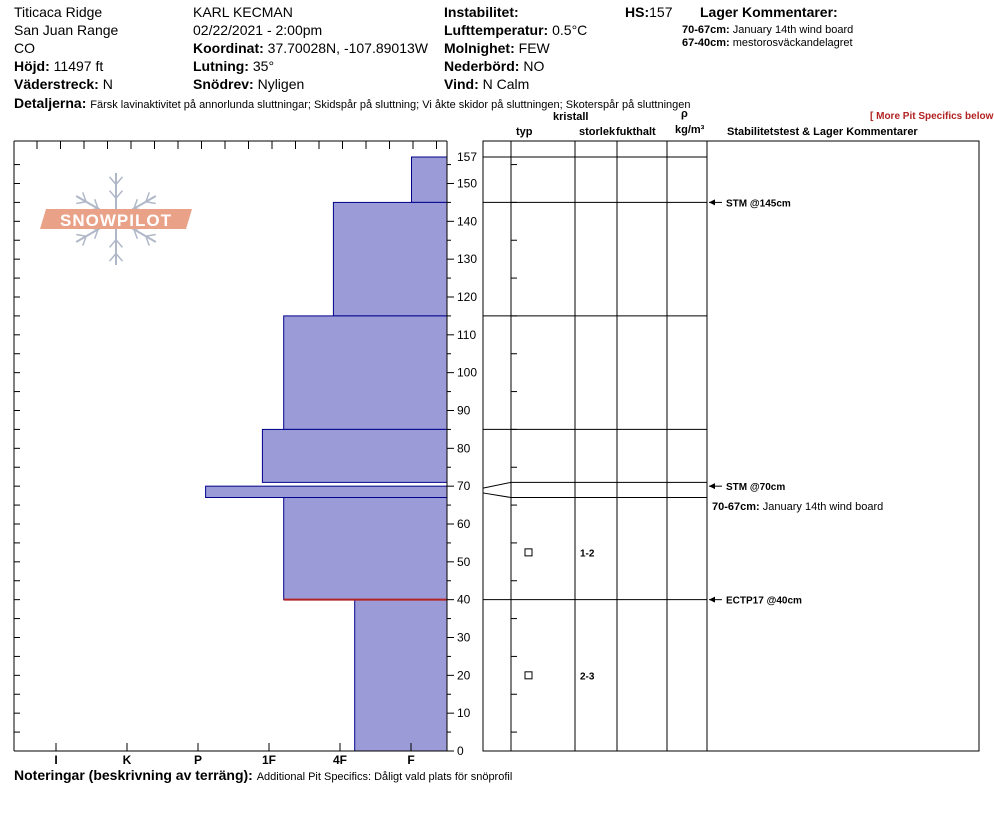 The image size is (994, 840). I want to click on depth-tick-label: 10, so click(464, 713).